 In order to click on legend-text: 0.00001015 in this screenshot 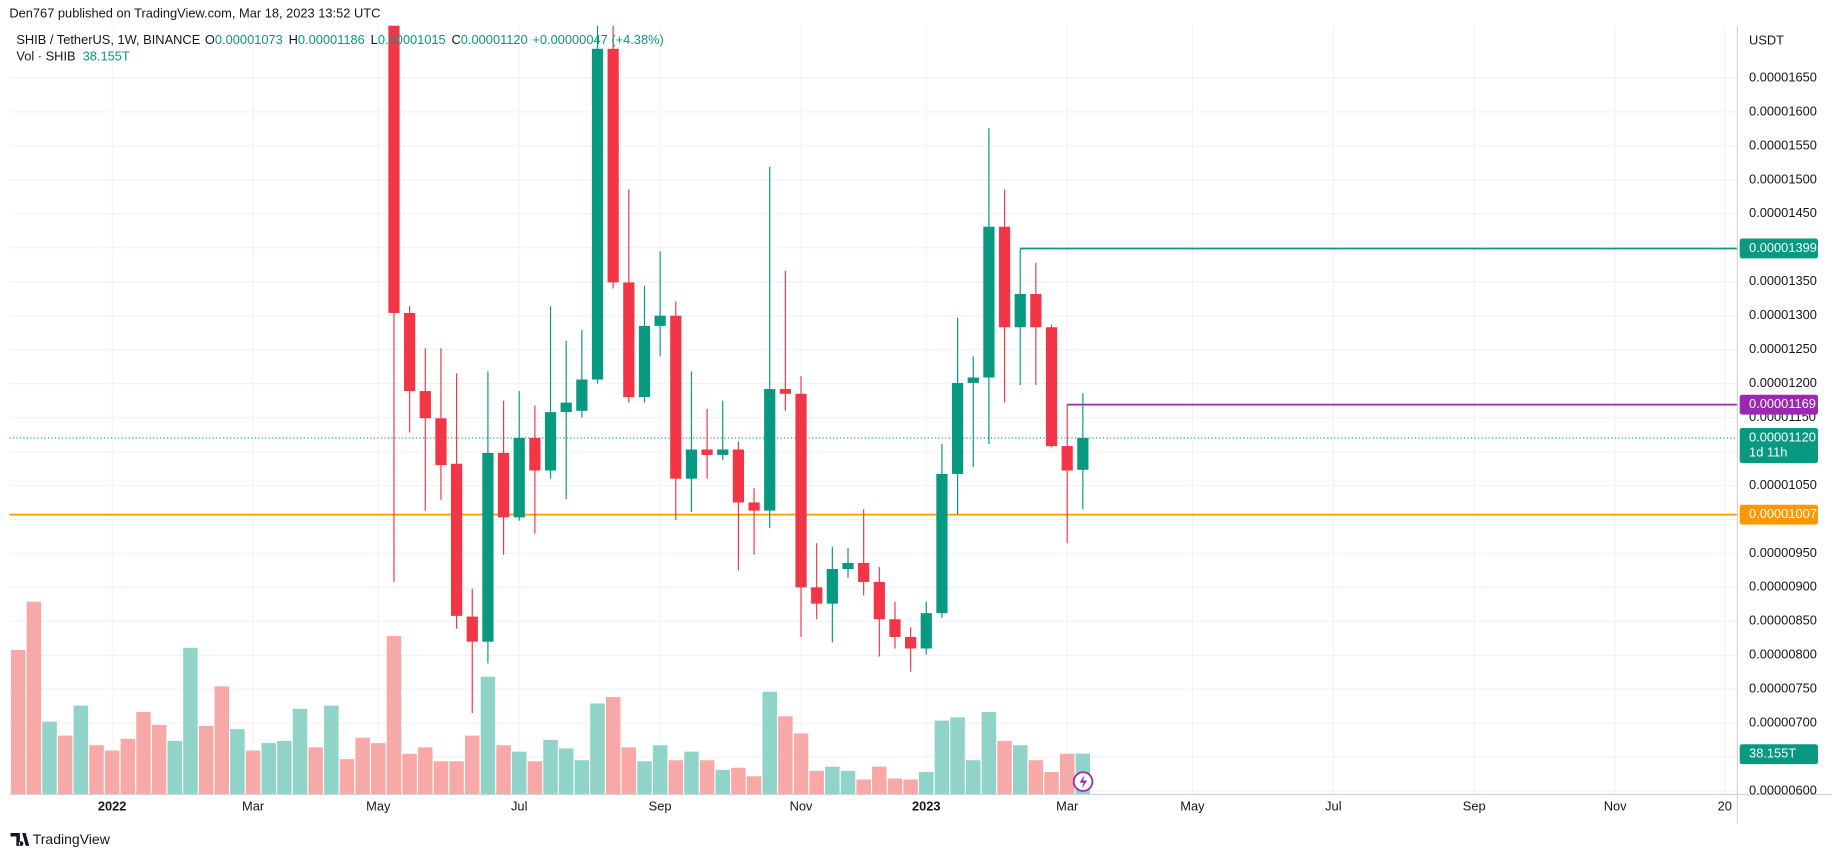, I will do `click(412, 39)`.